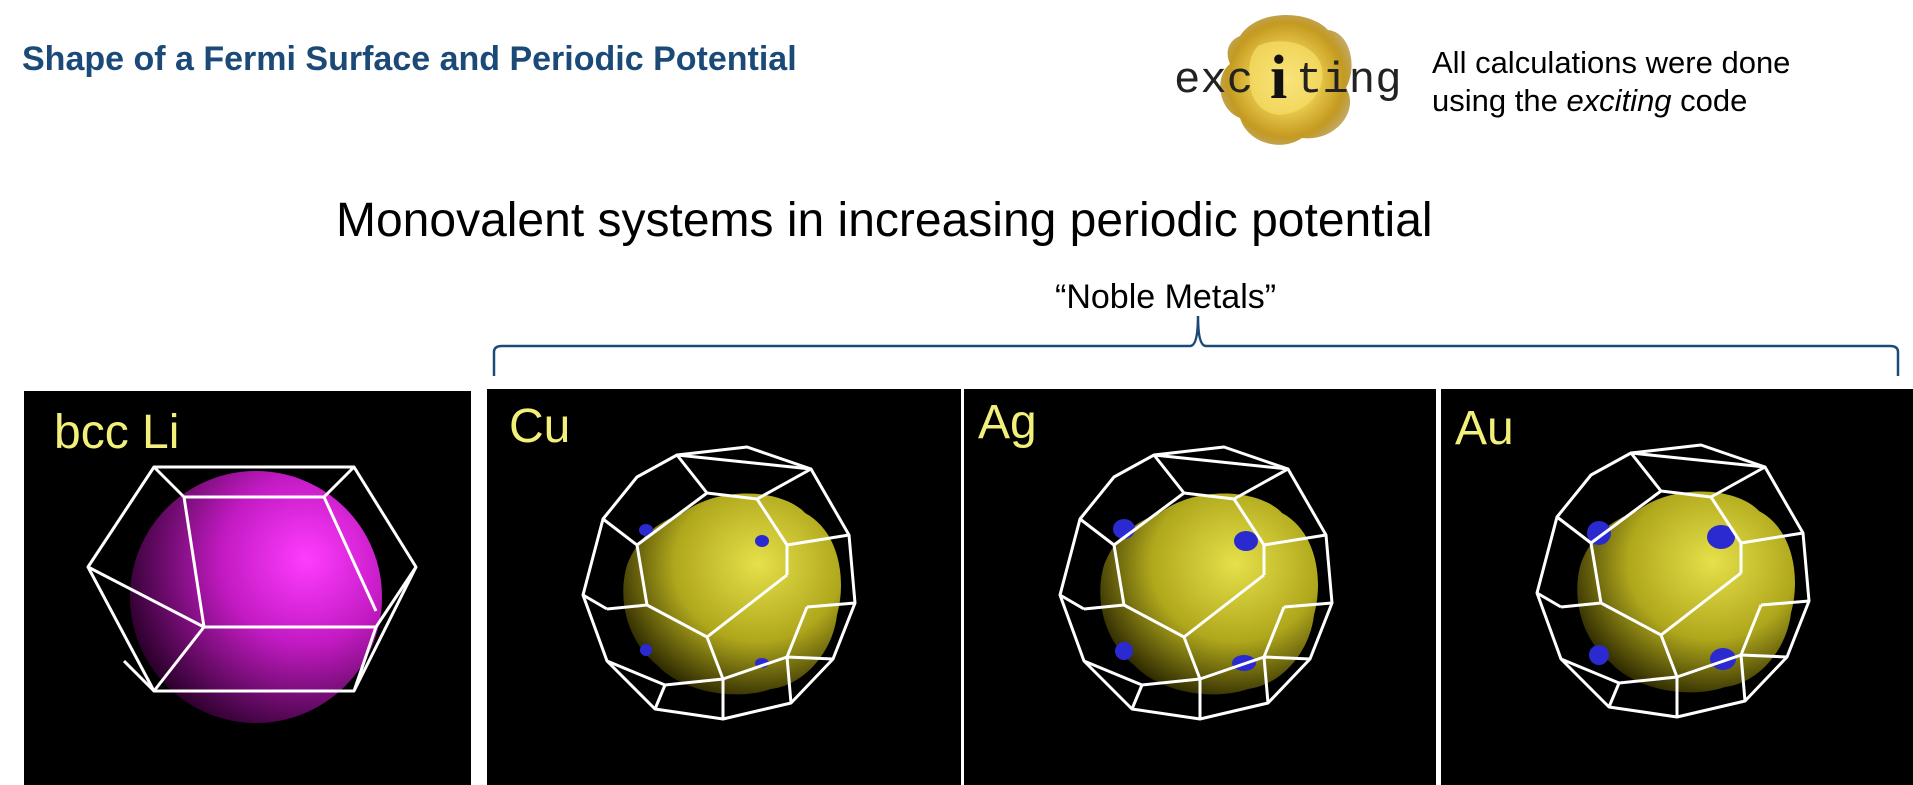 The height and width of the screenshot is (785, 1913). I want to click on au-fermi-surface, so click(1673, 581).